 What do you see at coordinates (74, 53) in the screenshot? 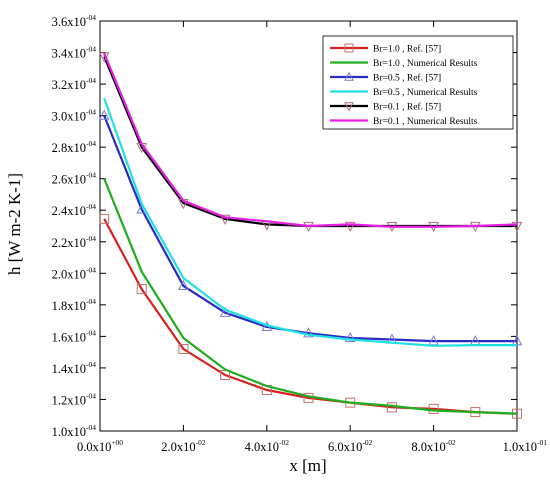
I see `y-tick-label: 3.4x10-04` at bounding box center [74, 53].